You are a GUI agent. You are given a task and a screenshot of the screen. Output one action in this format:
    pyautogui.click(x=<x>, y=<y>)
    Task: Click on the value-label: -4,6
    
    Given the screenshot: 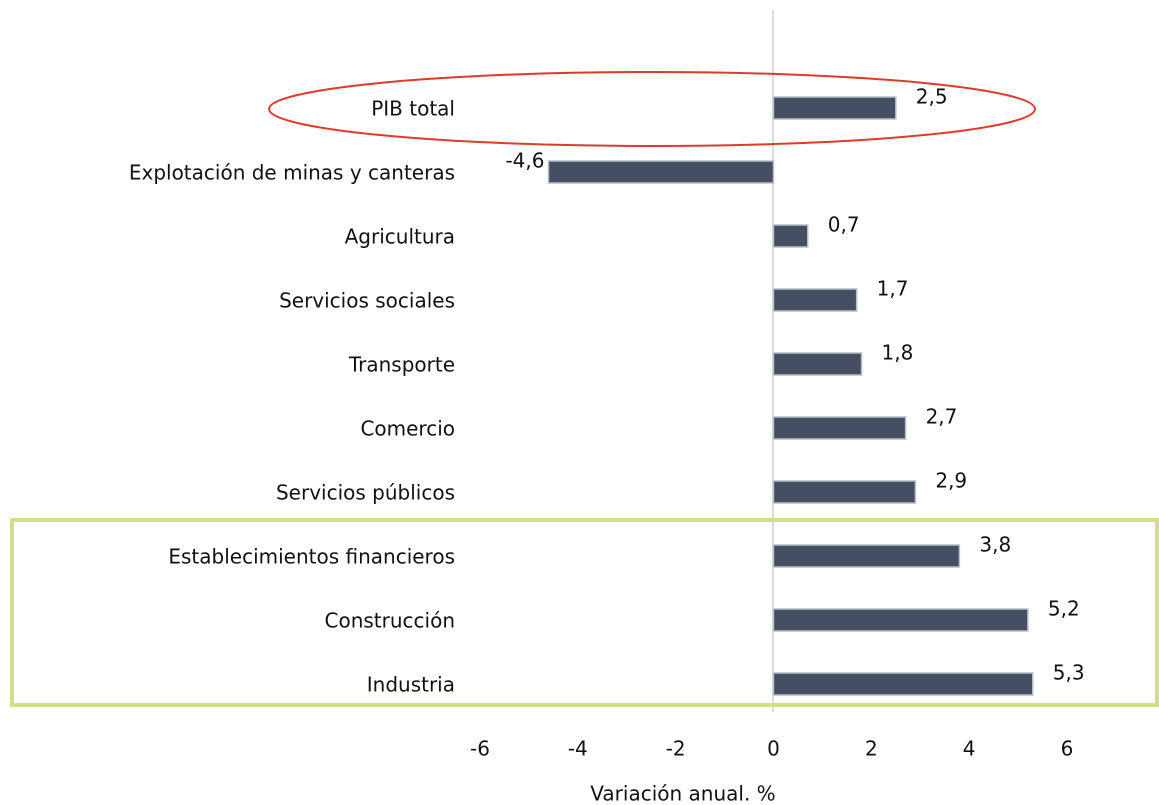 What is the action you would take?
    pyautogui.click(x=524, y=161)
    